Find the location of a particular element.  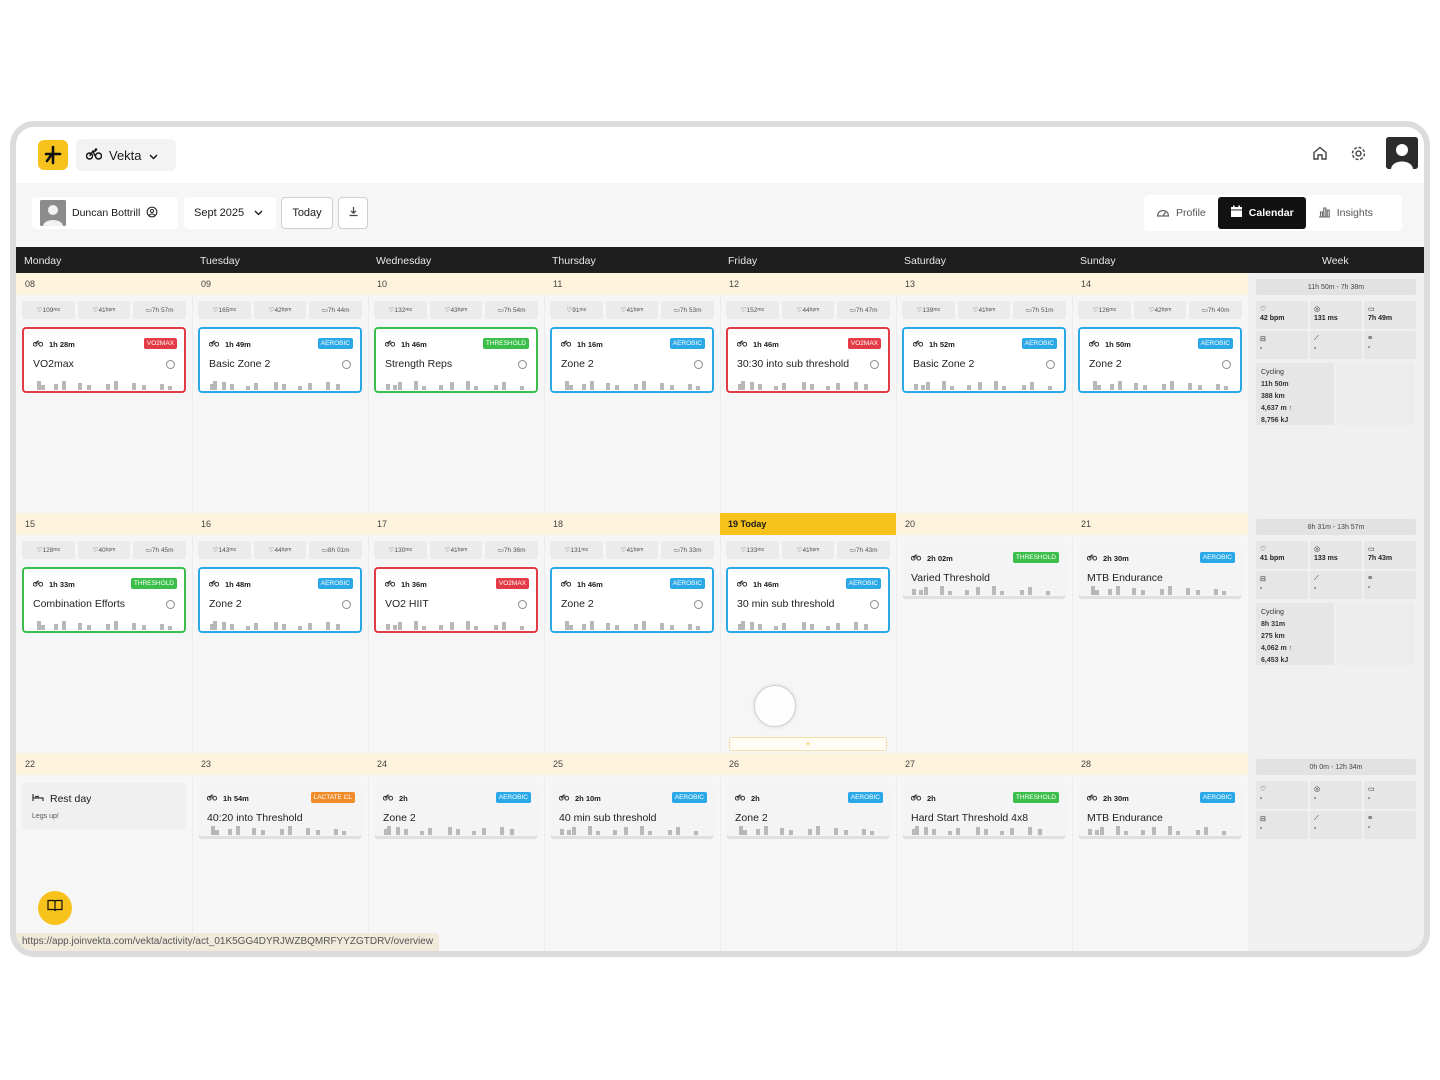

help-button is located at coordinates (55, 908).